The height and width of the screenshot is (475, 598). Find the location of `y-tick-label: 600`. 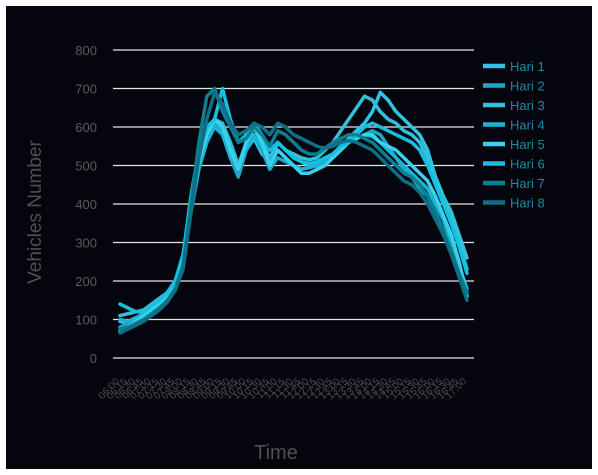

y-tick-label: 600 is located at coordinates (86, 127).